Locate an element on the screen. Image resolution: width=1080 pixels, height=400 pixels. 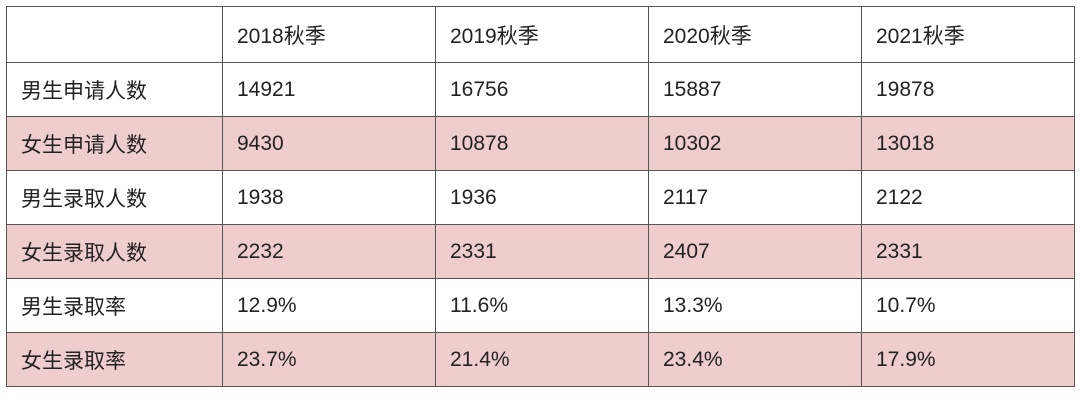
cell: 2407 is located at coordinates (755, 251).